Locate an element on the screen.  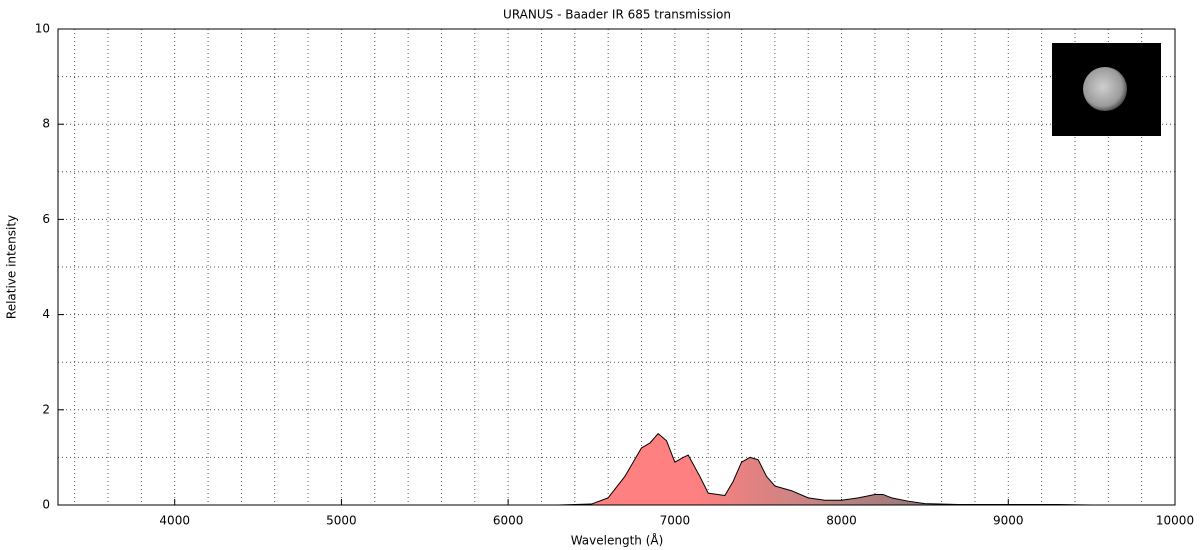
x-tick-label: 4000 is located at coordinates (174, 521).